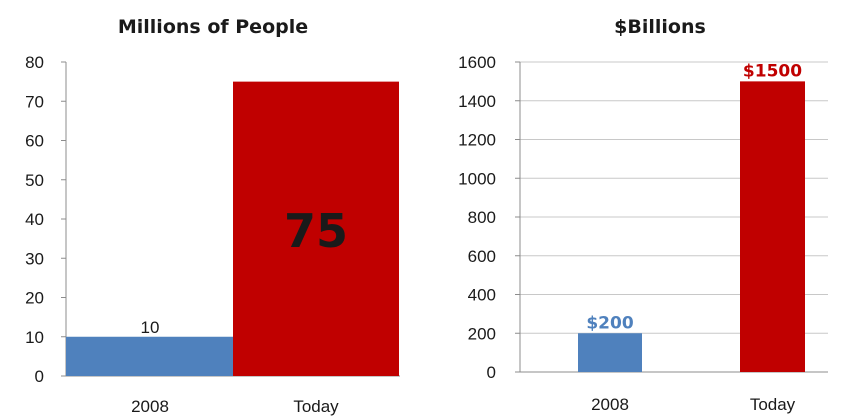  I want to click on y-tick-label: 50, so click(34, 180).